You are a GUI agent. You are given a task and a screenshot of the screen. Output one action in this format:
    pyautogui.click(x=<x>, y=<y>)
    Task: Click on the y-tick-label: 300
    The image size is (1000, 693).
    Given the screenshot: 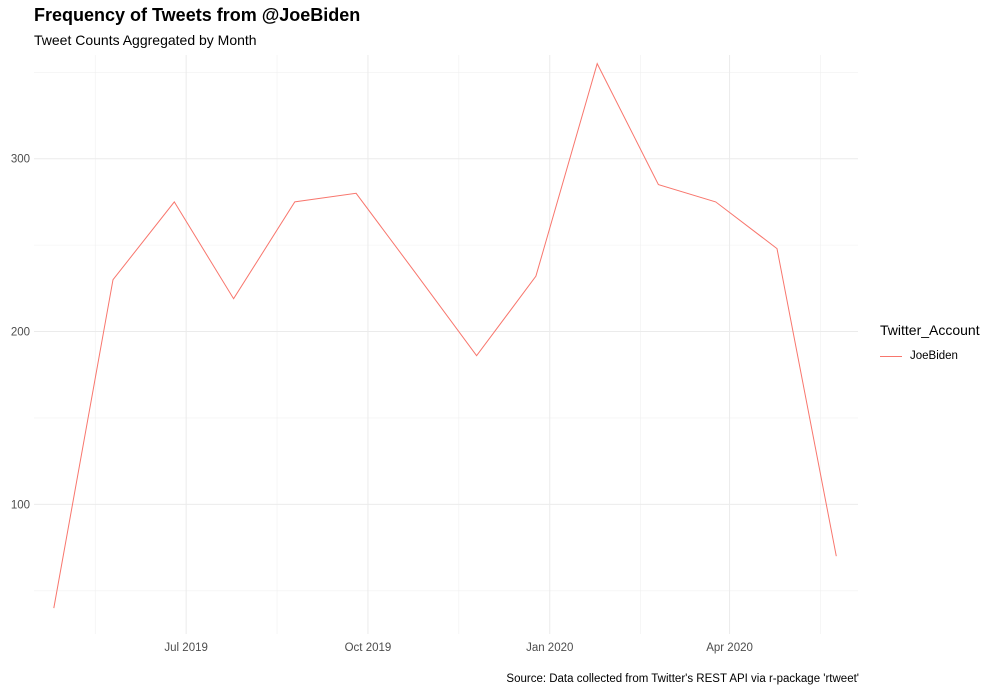 What is the action you would take?
    pyautogui.click(x=20, y=160)
    